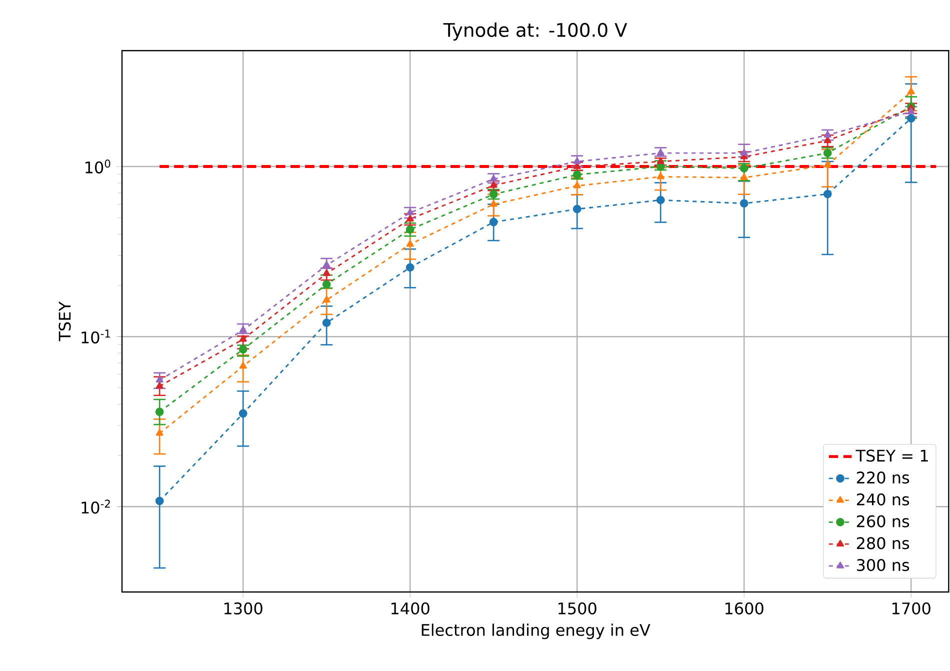  Describe the element at coordinates (96, 507) in the screenshot. I see `y-tick-label: 10$^{-2}$` at that location.